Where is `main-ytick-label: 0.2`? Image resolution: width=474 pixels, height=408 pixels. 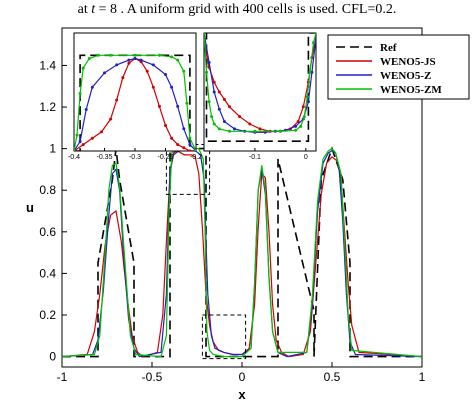 main-ytick-label: 0.2 is located at coordinates (47, 315).